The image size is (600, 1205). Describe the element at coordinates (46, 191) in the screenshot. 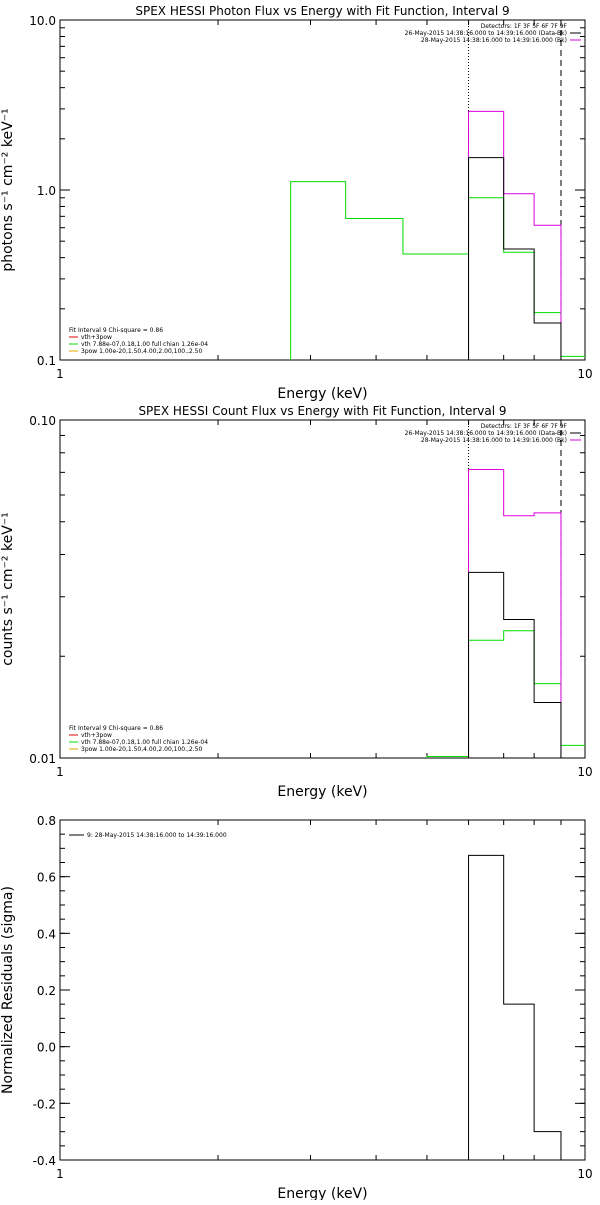

I see `y-tick-label: 1.0` at that location.